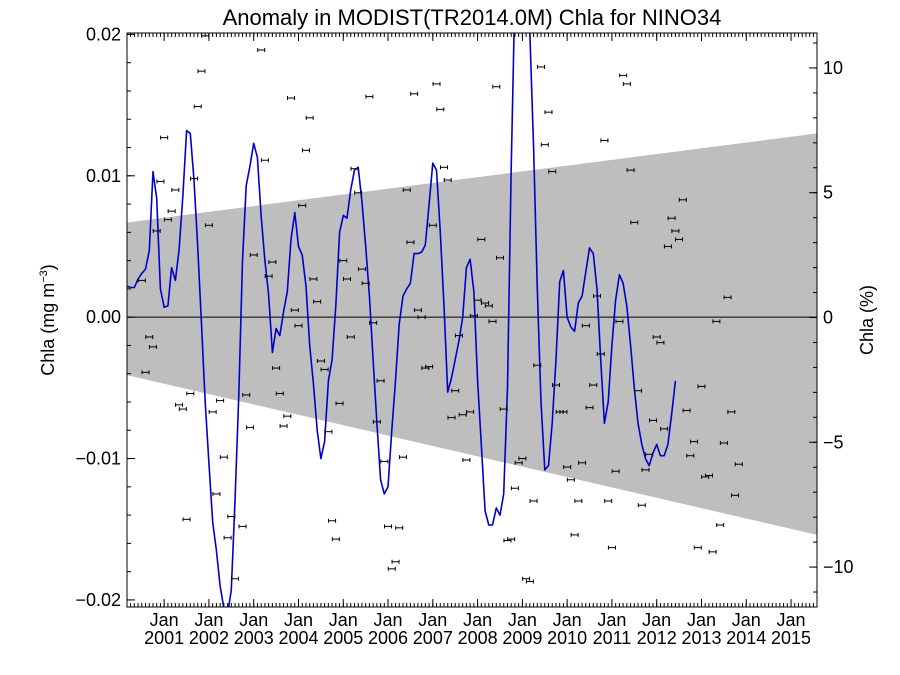  What do you see at coordinates (98, 600) in the screenshot?
I see `y-tick-label: −0.02` at bounding box center [98, 600].